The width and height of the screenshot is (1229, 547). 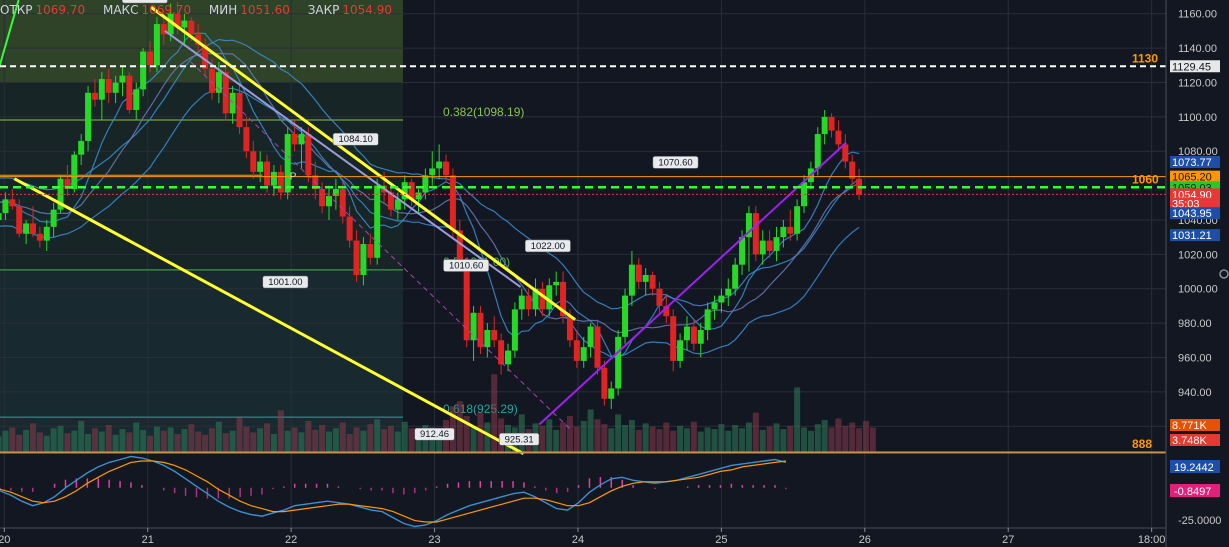 What do you see at coordinates (1192, 236) in the screenshot?
I see `price-label: 1031.21` at bounding box center [1192, 236].